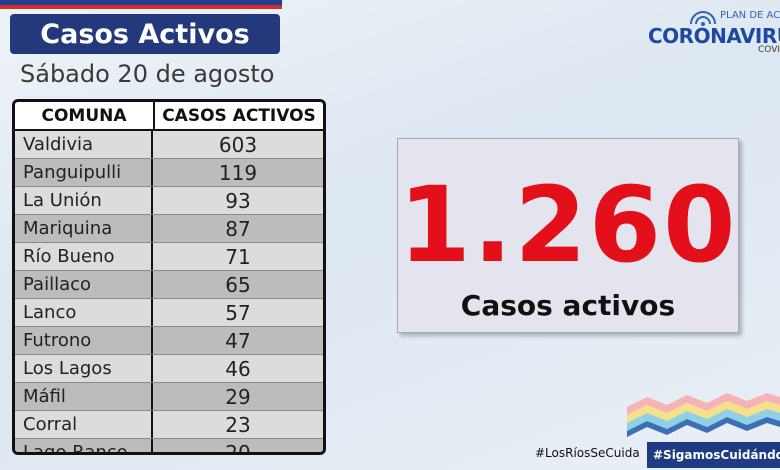 This screenshot has height=470, width=780. What do you see at coordinates (169, 173) in the screenshot?
I see `table-row: Panguipulli 119` at bounding box center [169, 173].